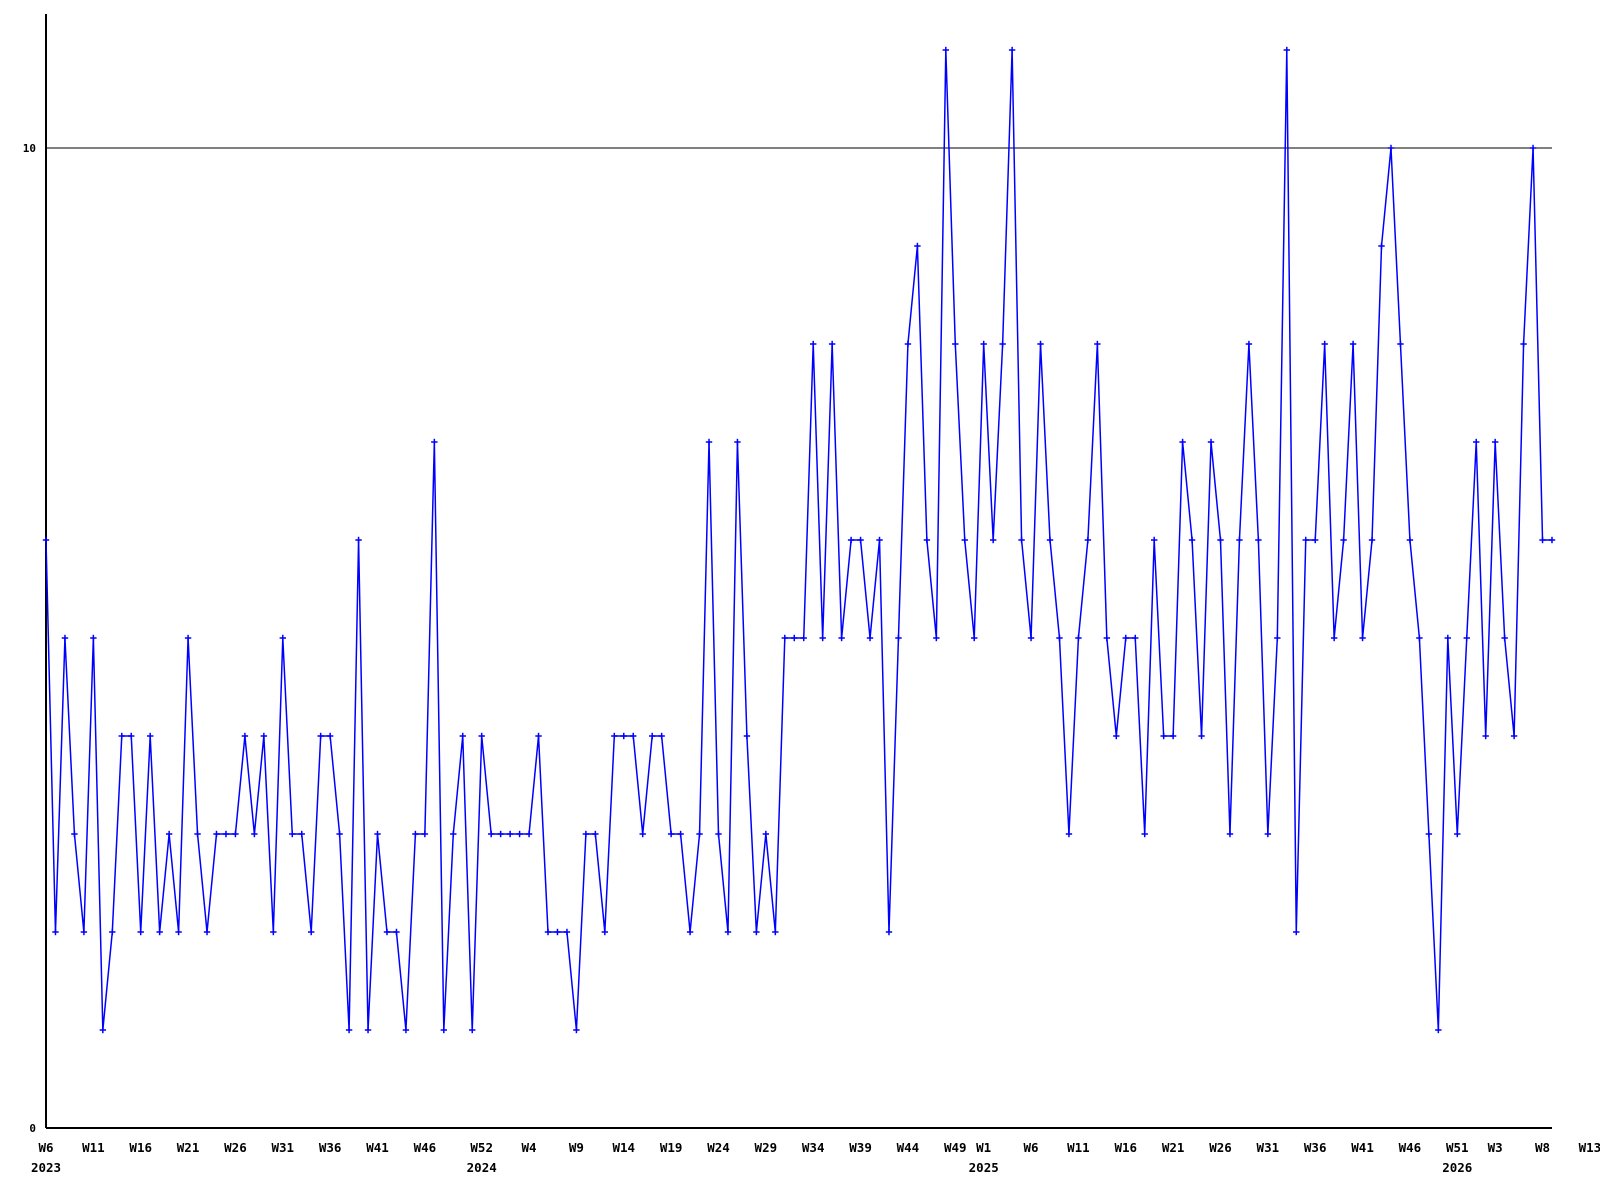 This screenshot has height=1200, width=1600. Describe the element at coordinates (576, 1147) in the screenshot. I see `x-tick-label-W9: W9` at that location.